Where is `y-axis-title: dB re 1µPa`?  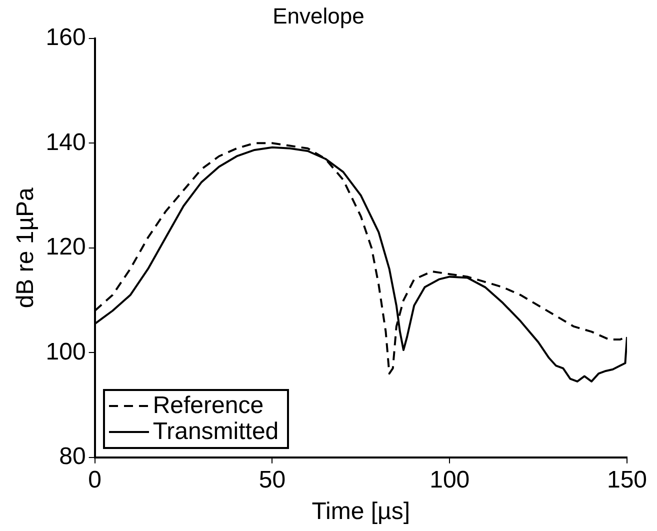 y-axis-title: dB re 1µPa is located at coordinates (26, 247).